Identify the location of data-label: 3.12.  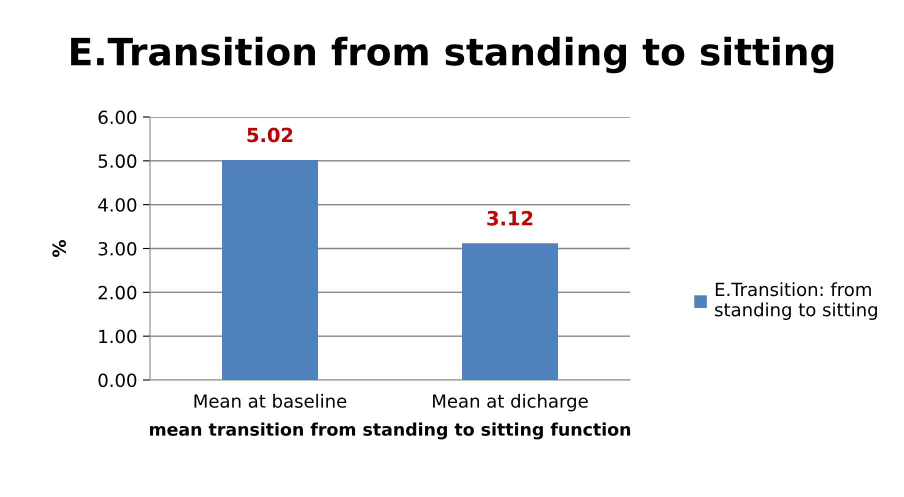
(509, 218).